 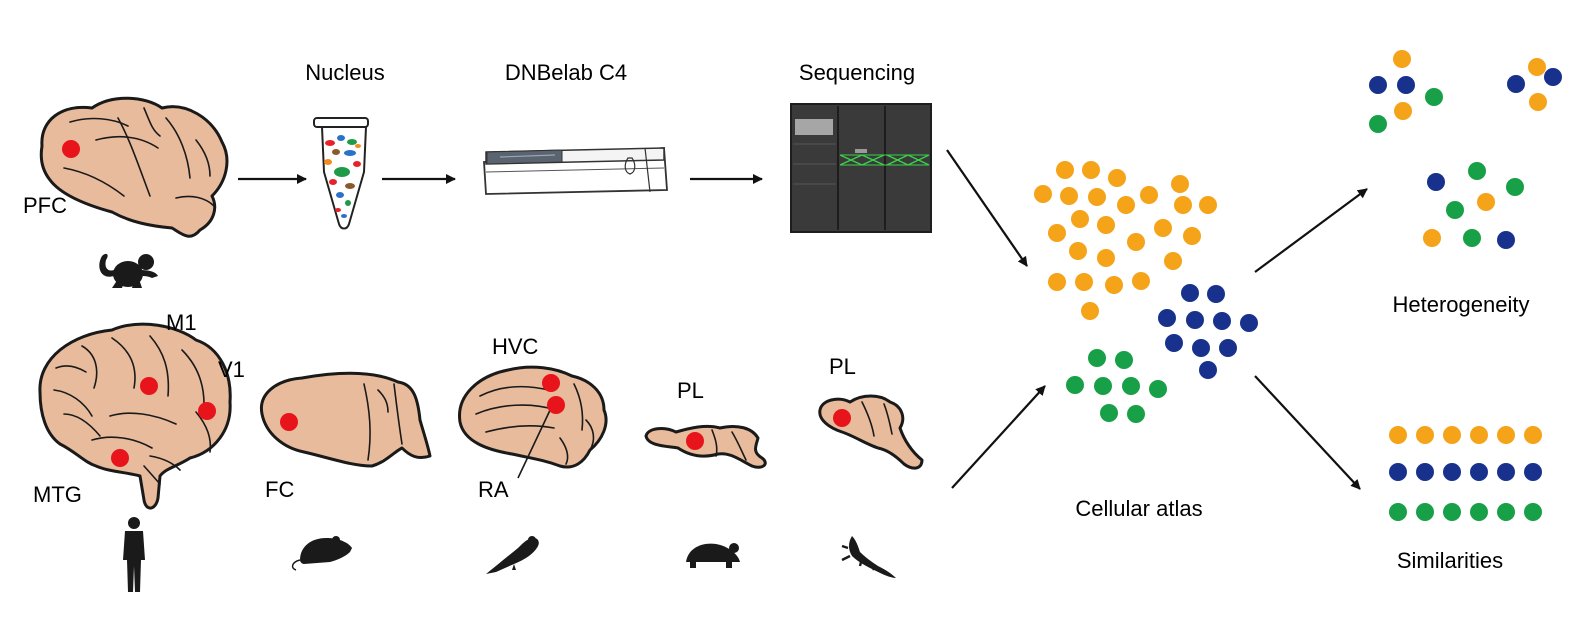 What do you see at coordinates (1138, 508) in the screenshot?
I see `label-cellular-atlas: Cellular atlas` at bounding box center [1138, 508].